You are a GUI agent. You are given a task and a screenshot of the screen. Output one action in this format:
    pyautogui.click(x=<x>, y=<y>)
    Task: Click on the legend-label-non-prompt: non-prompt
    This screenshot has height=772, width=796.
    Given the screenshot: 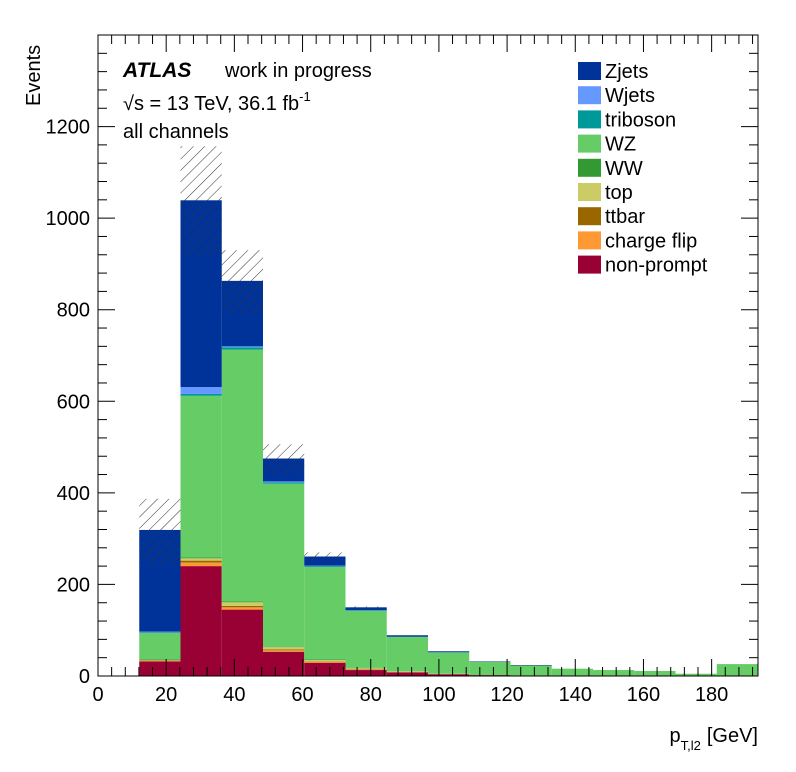 What is the action you would take?
    pyautogui.click(x=656, y=266)
    